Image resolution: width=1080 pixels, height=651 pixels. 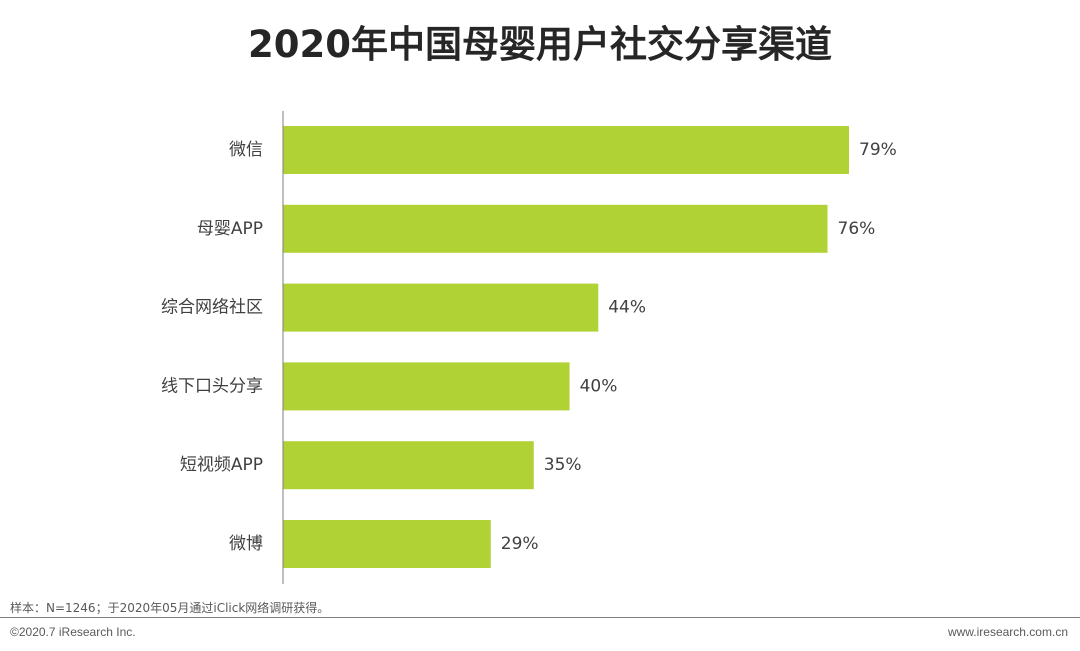 I want to click on value-label: 76%, so click(x=857, y=229).